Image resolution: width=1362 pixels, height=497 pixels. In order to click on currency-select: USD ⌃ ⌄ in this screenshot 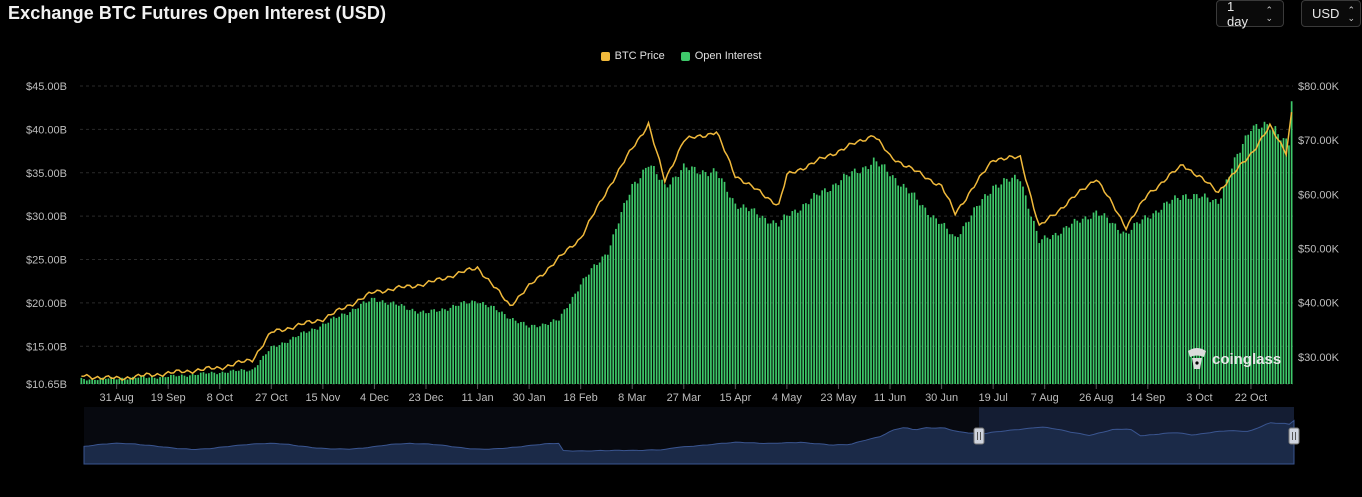, I will do `click(1331, 13)`.